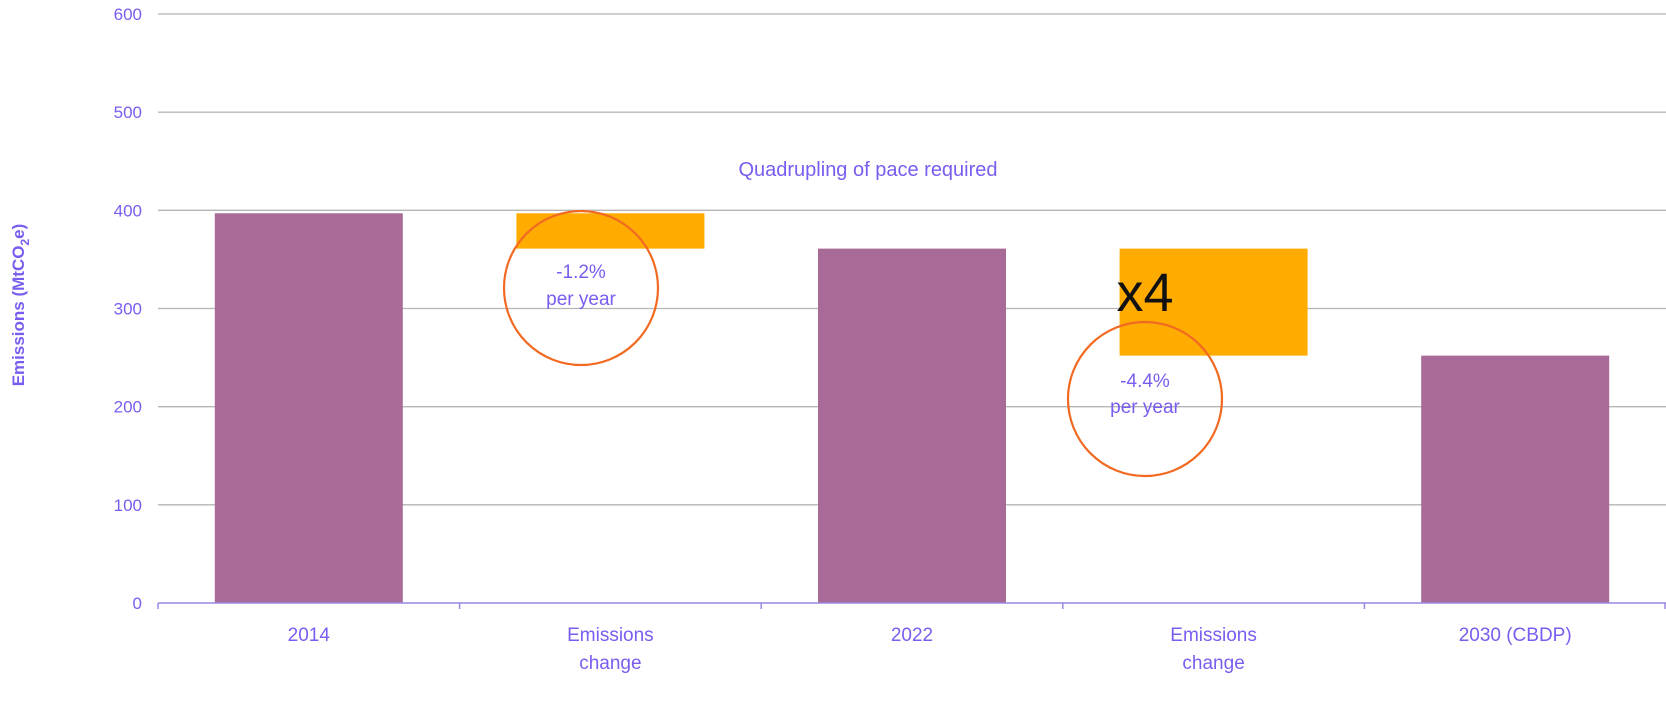 Image resolution: width=1666 pixels, height=719 pixels. Describe the element at coordinates (128, 407) in the screenshot. I see `y-tick-label: 200` at that location.